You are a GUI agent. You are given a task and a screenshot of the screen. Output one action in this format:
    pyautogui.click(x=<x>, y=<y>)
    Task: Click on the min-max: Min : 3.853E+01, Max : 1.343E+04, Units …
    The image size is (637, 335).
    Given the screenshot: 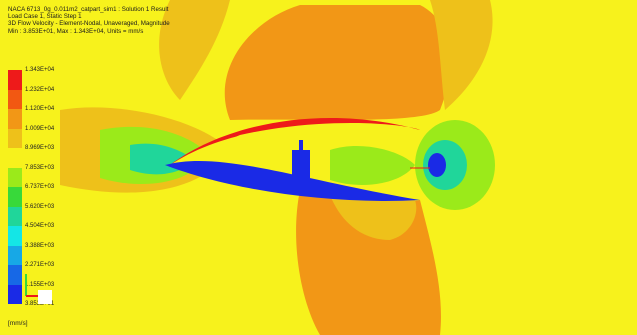 What is the action you would take?
    pyautogui.click(x=76, y=31)
    